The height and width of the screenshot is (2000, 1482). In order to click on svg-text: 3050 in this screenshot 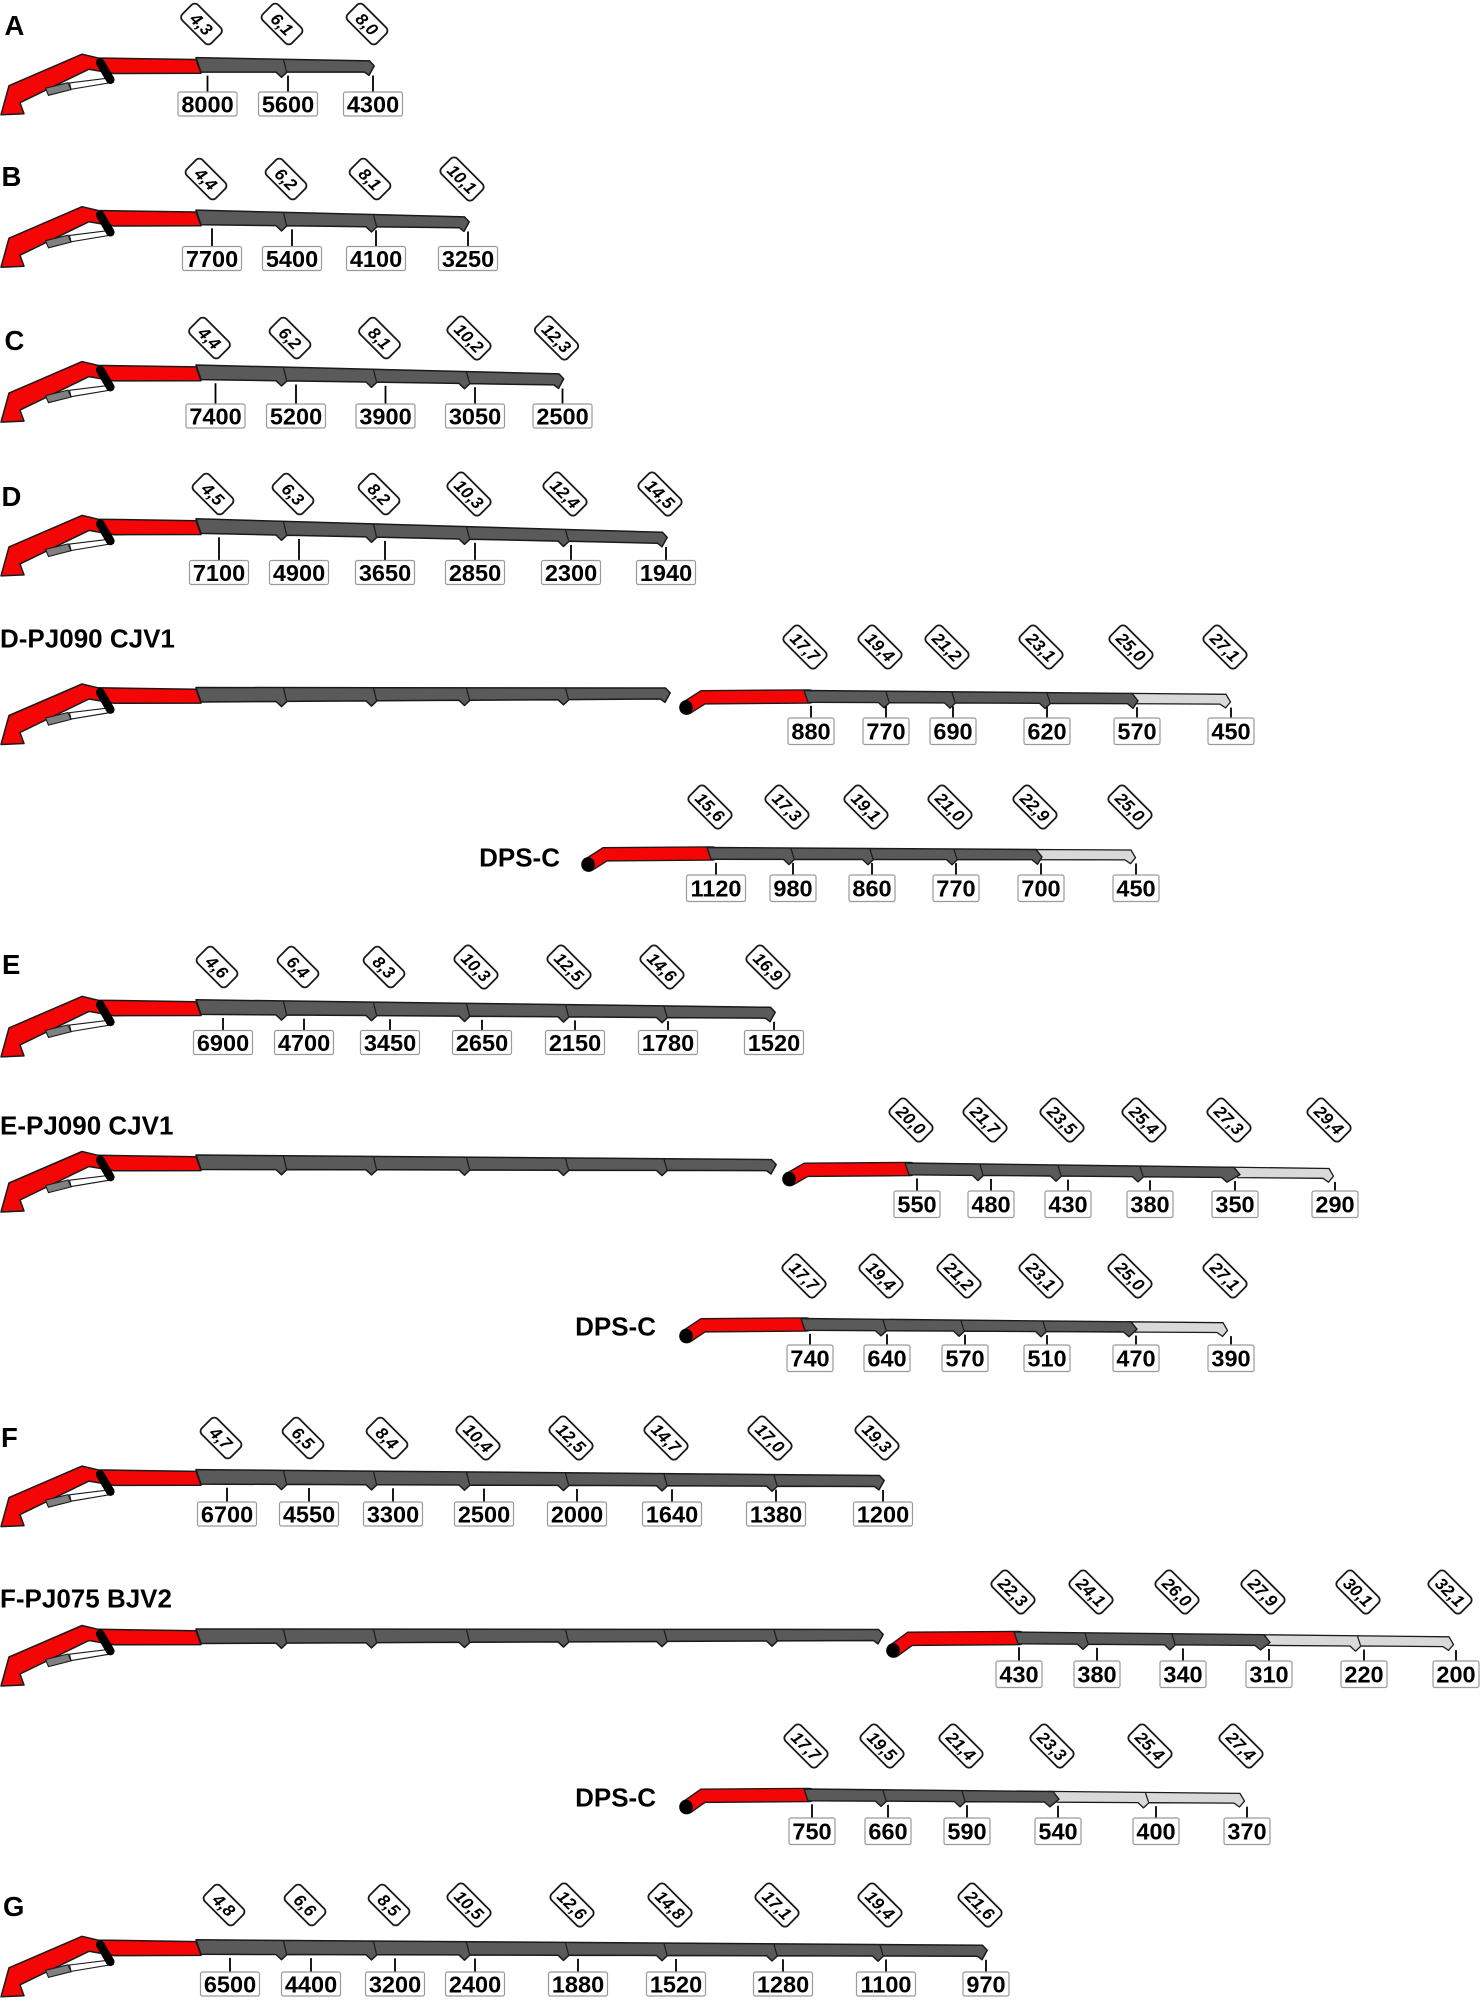, I will do `click(475, 417)`.